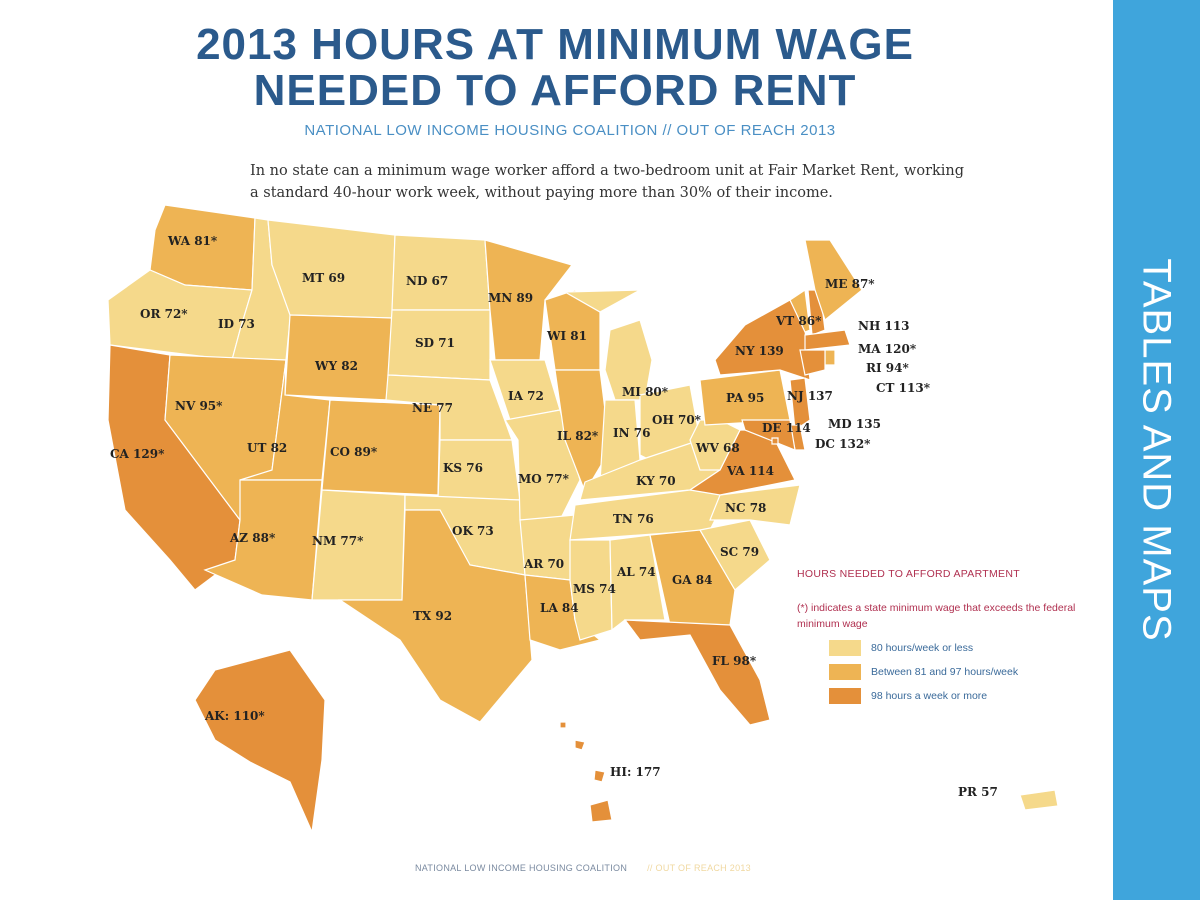 The image size is (1200, 900). What do you see at coordinates (843, 444) in the screenshot?
I see `state-label-dc: DC 132*` at bounding box center [843, 444].